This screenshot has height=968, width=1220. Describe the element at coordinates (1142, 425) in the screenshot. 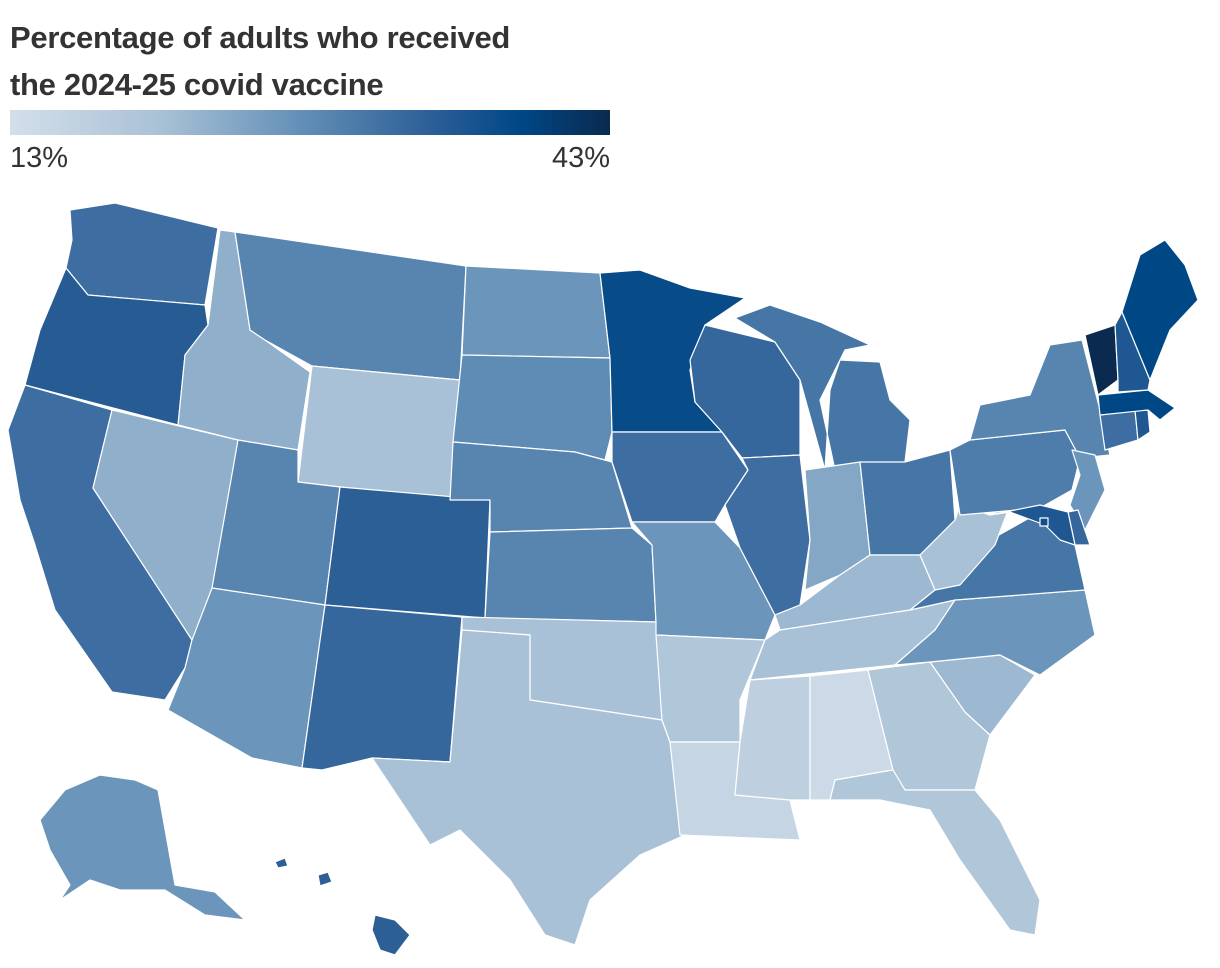

I see `state-ri` at that location.